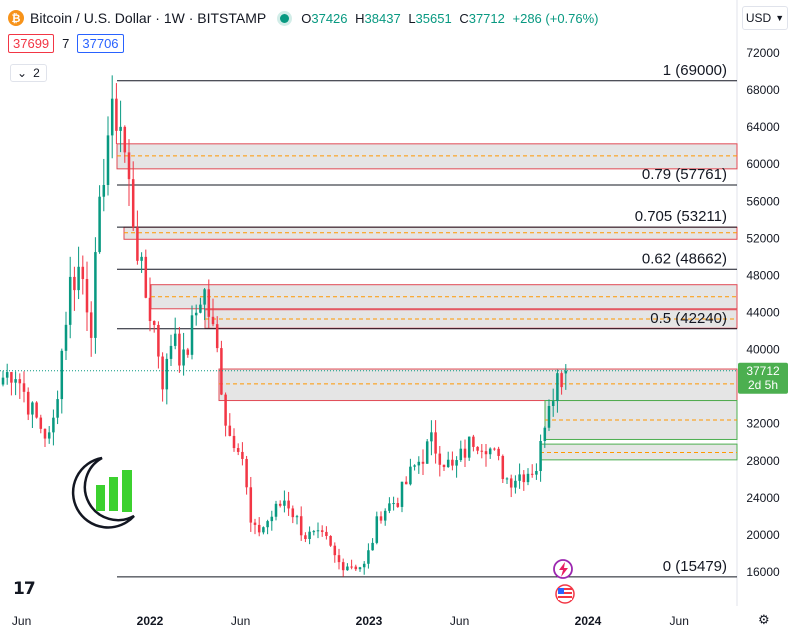  I want to click on price-tick-label: 48000, so click(763, 275).